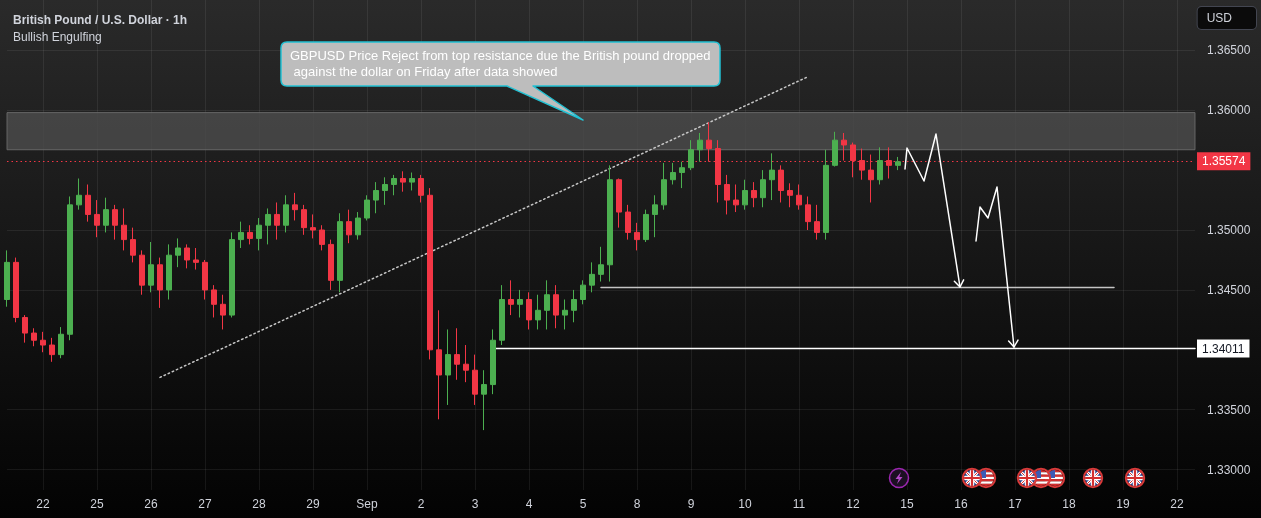 The width and height of the screenshot is (1261, 518). What do you see at coordinates (259, 504) in the screenshot?
I see `x-tick-label: 28` at bounding box center [259, 504].